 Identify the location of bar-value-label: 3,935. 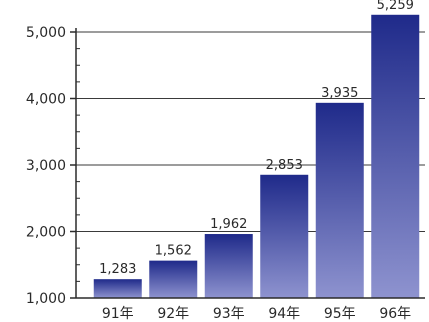
(339, 93).